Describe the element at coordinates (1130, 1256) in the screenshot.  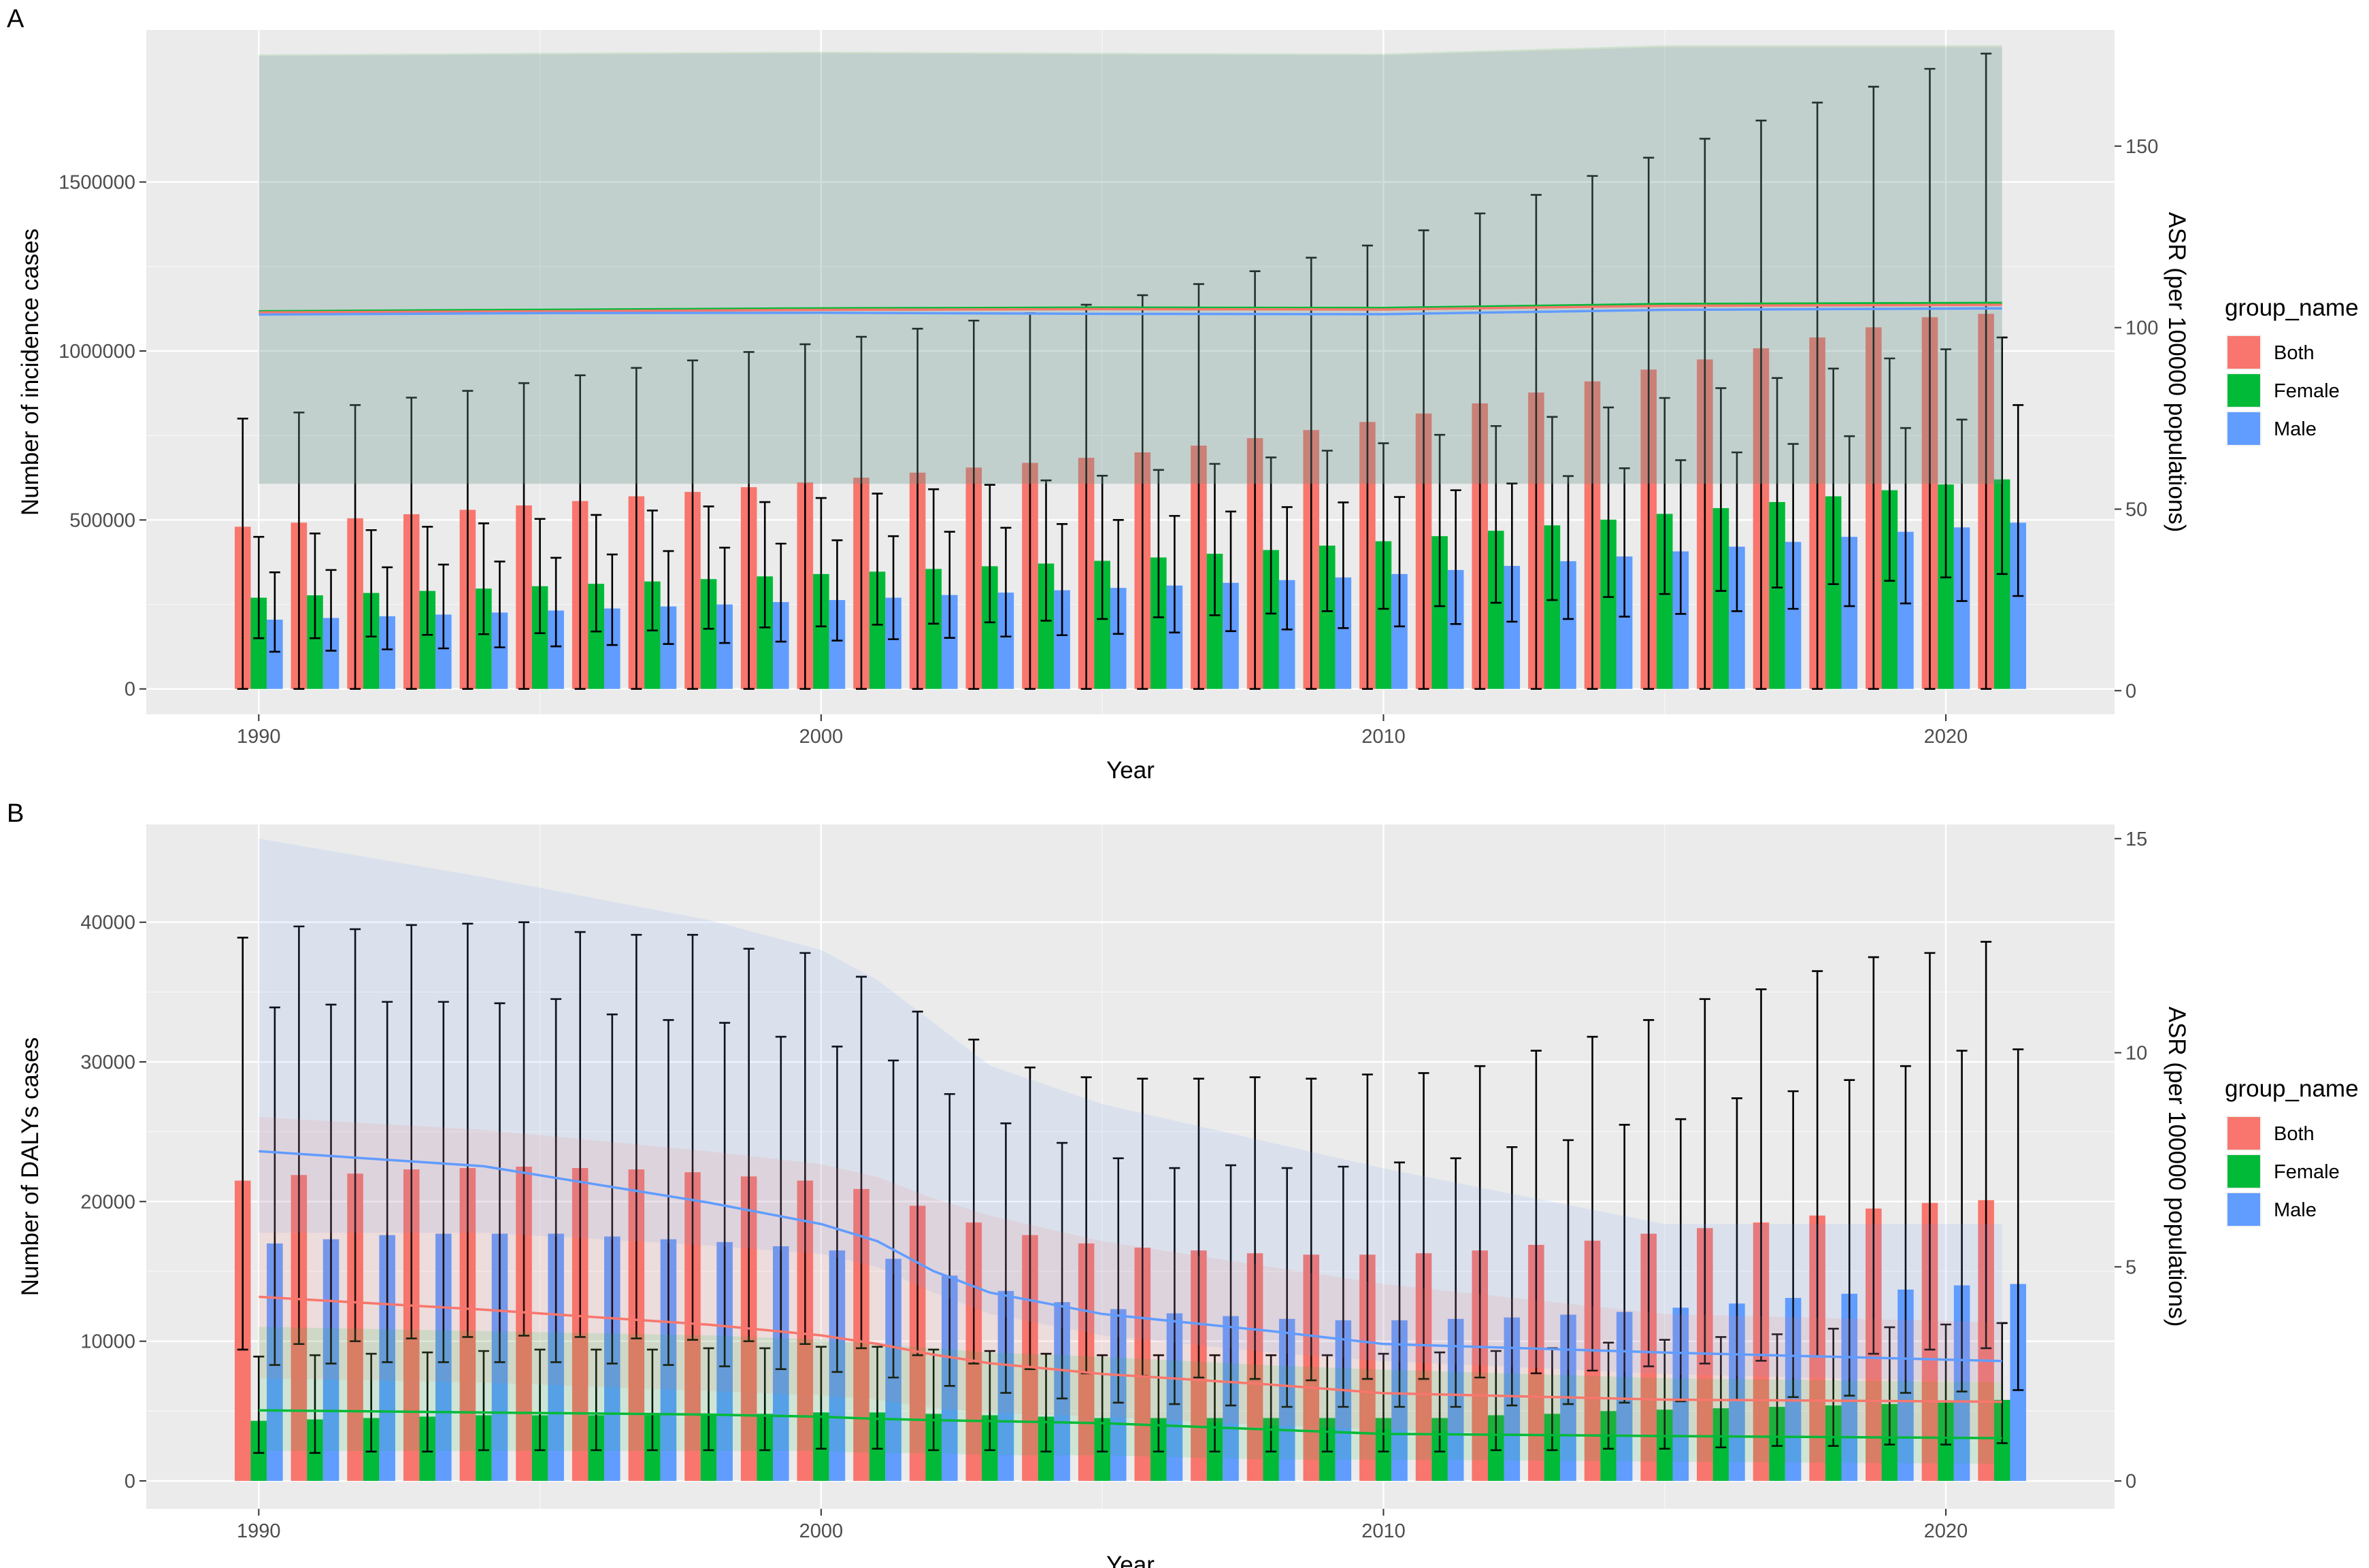
I see `asr-line-male` at that location.